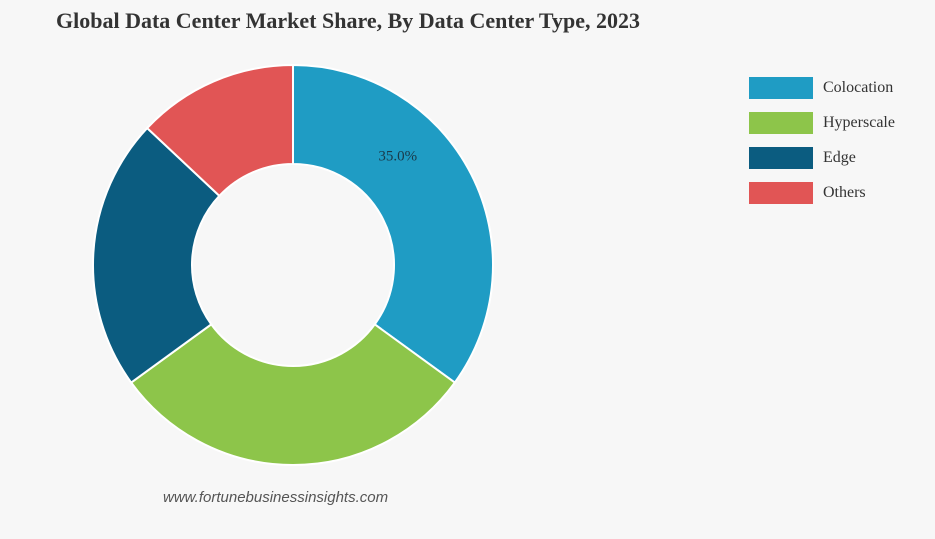  Describe the element at coordinates (397, 156) in the screenshot. I see `data-label-colocation: 35.0%` at that location.